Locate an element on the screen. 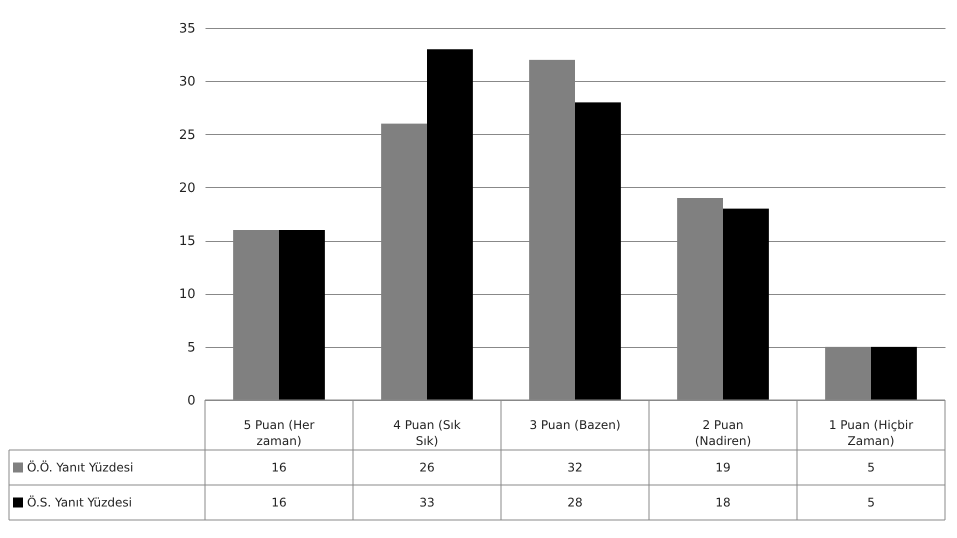 The image size is (957, 538). data-label: 18 is located at coordinates (723, 503).